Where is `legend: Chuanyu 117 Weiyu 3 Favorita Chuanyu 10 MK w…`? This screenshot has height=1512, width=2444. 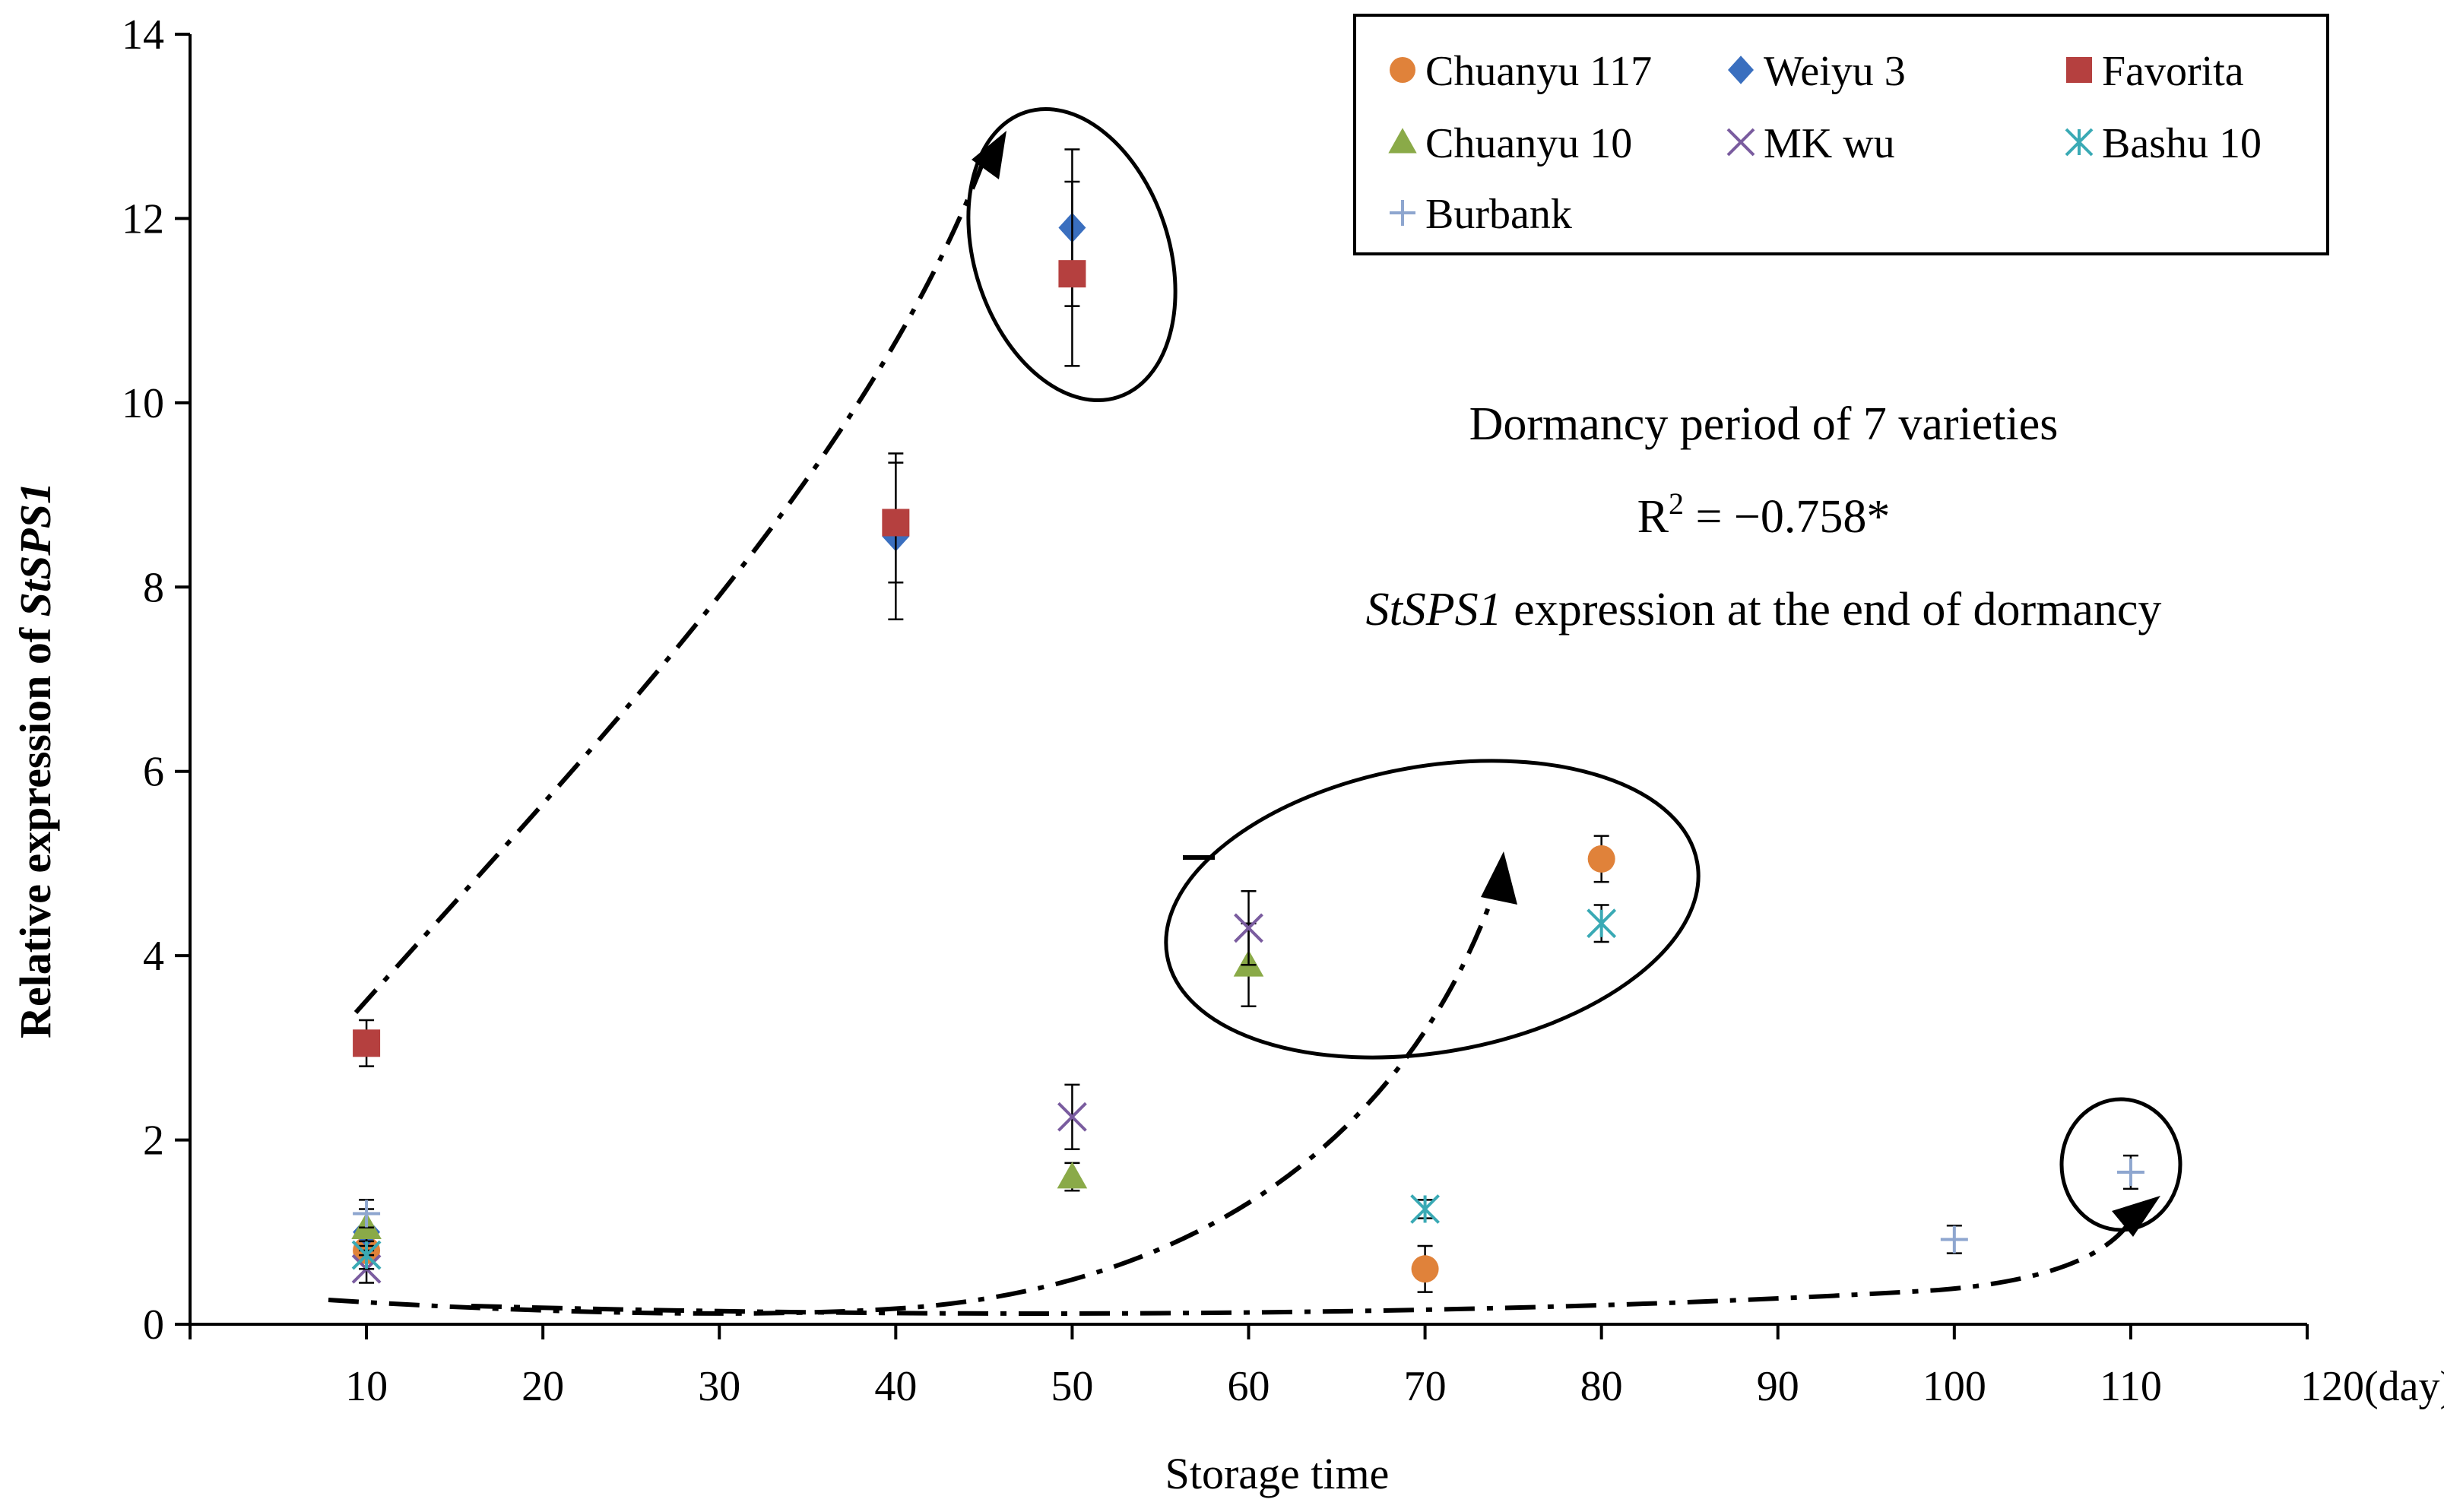
legend: Chuanyu 117 Weiyu 3 Favorita Chuanyu 10 MK w… is located at coordinates (1841, 134).